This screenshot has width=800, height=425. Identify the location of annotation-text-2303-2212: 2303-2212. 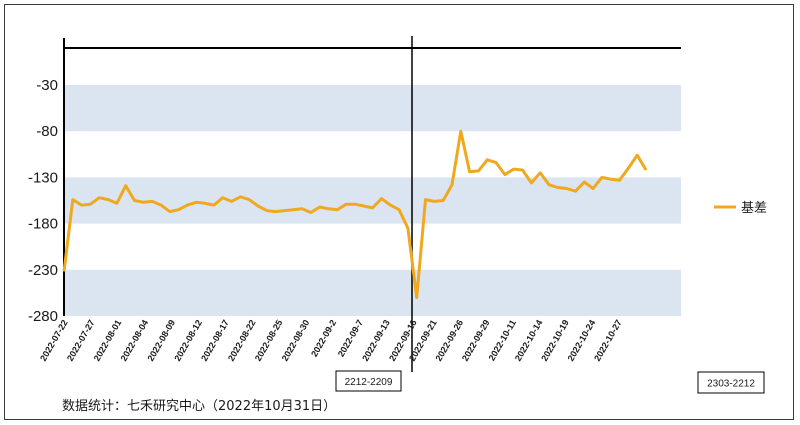
(731, 384).